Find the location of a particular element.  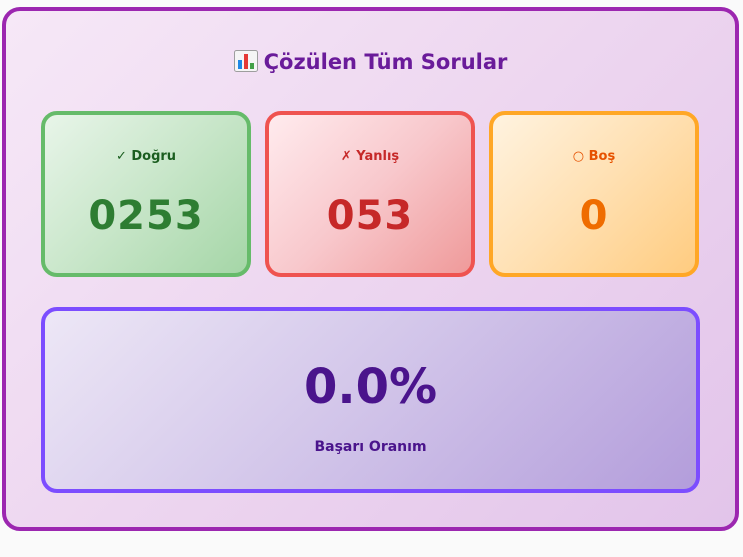

success-rate-value: 0.0% is located at coordinates (370, 387).